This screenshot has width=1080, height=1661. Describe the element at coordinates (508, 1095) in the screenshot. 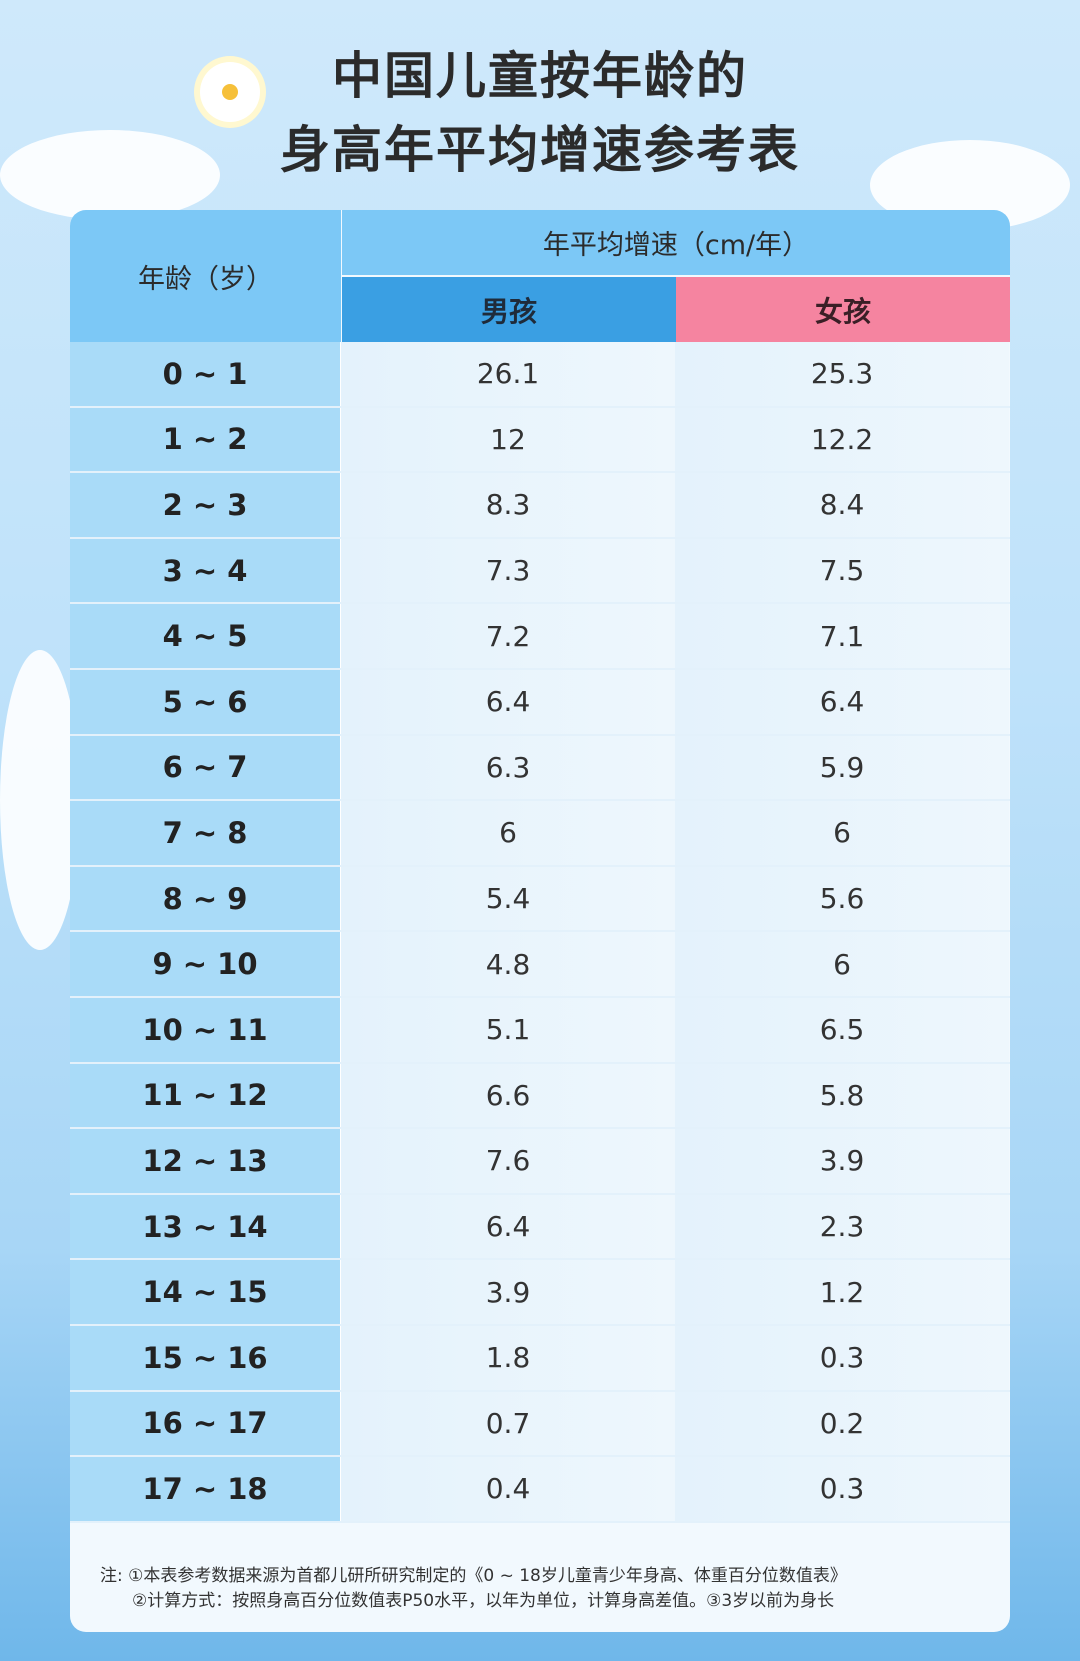

I see `cell-boy: 6.6` at that location.